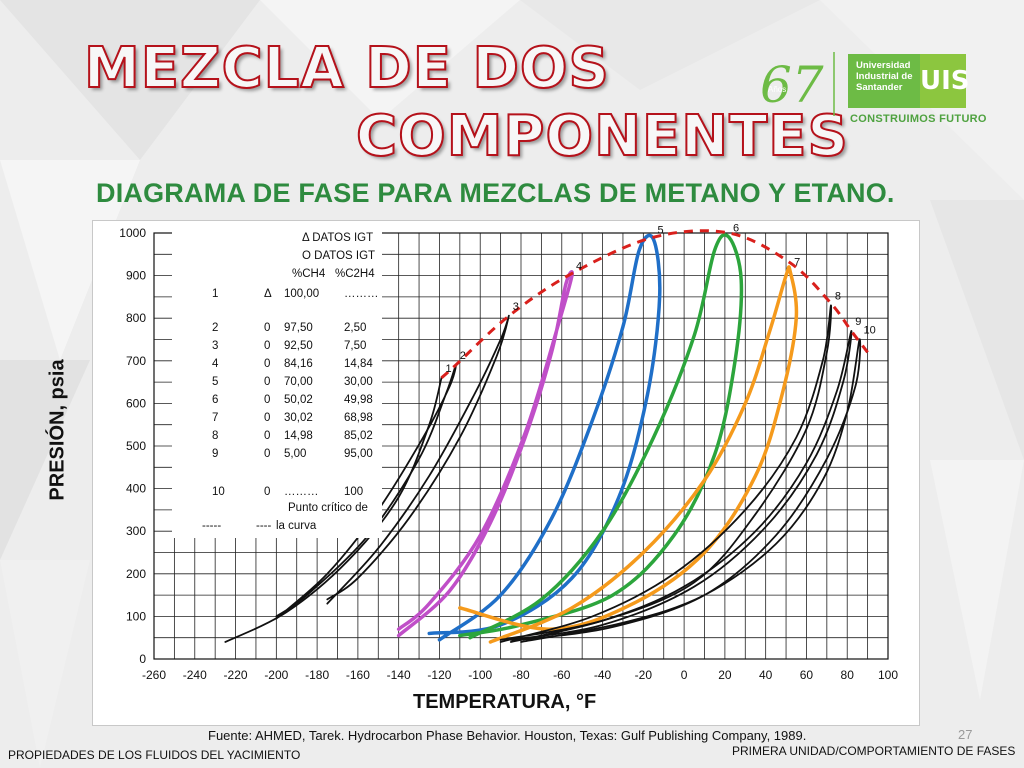  Describe the element at coordinates (132, 233) in the screenshot. I see `y-tick-label: 1000` at that location.